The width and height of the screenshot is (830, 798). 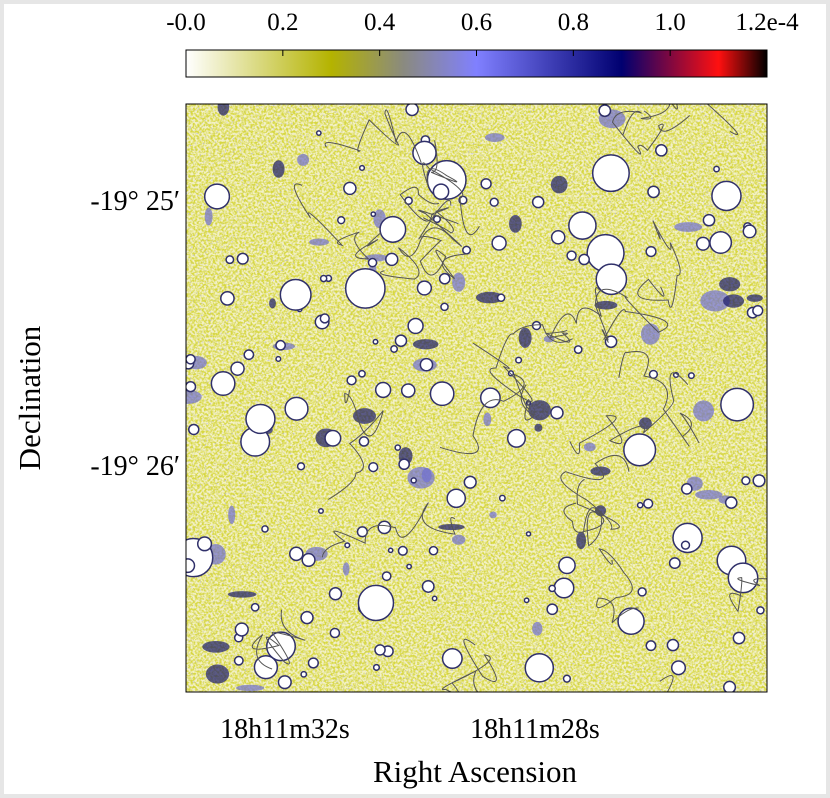 I want to click on y-tick-label: -19° 26′, so click(x=135, y=466).